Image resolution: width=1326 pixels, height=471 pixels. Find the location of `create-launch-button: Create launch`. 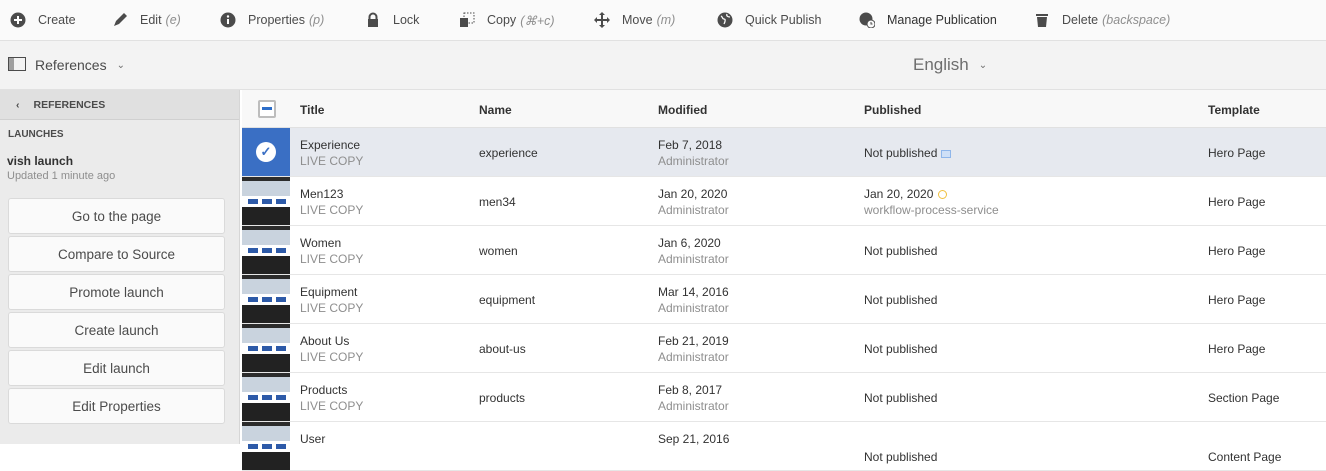

create-launch-button: Create launch is located at coordinates (116, 330).